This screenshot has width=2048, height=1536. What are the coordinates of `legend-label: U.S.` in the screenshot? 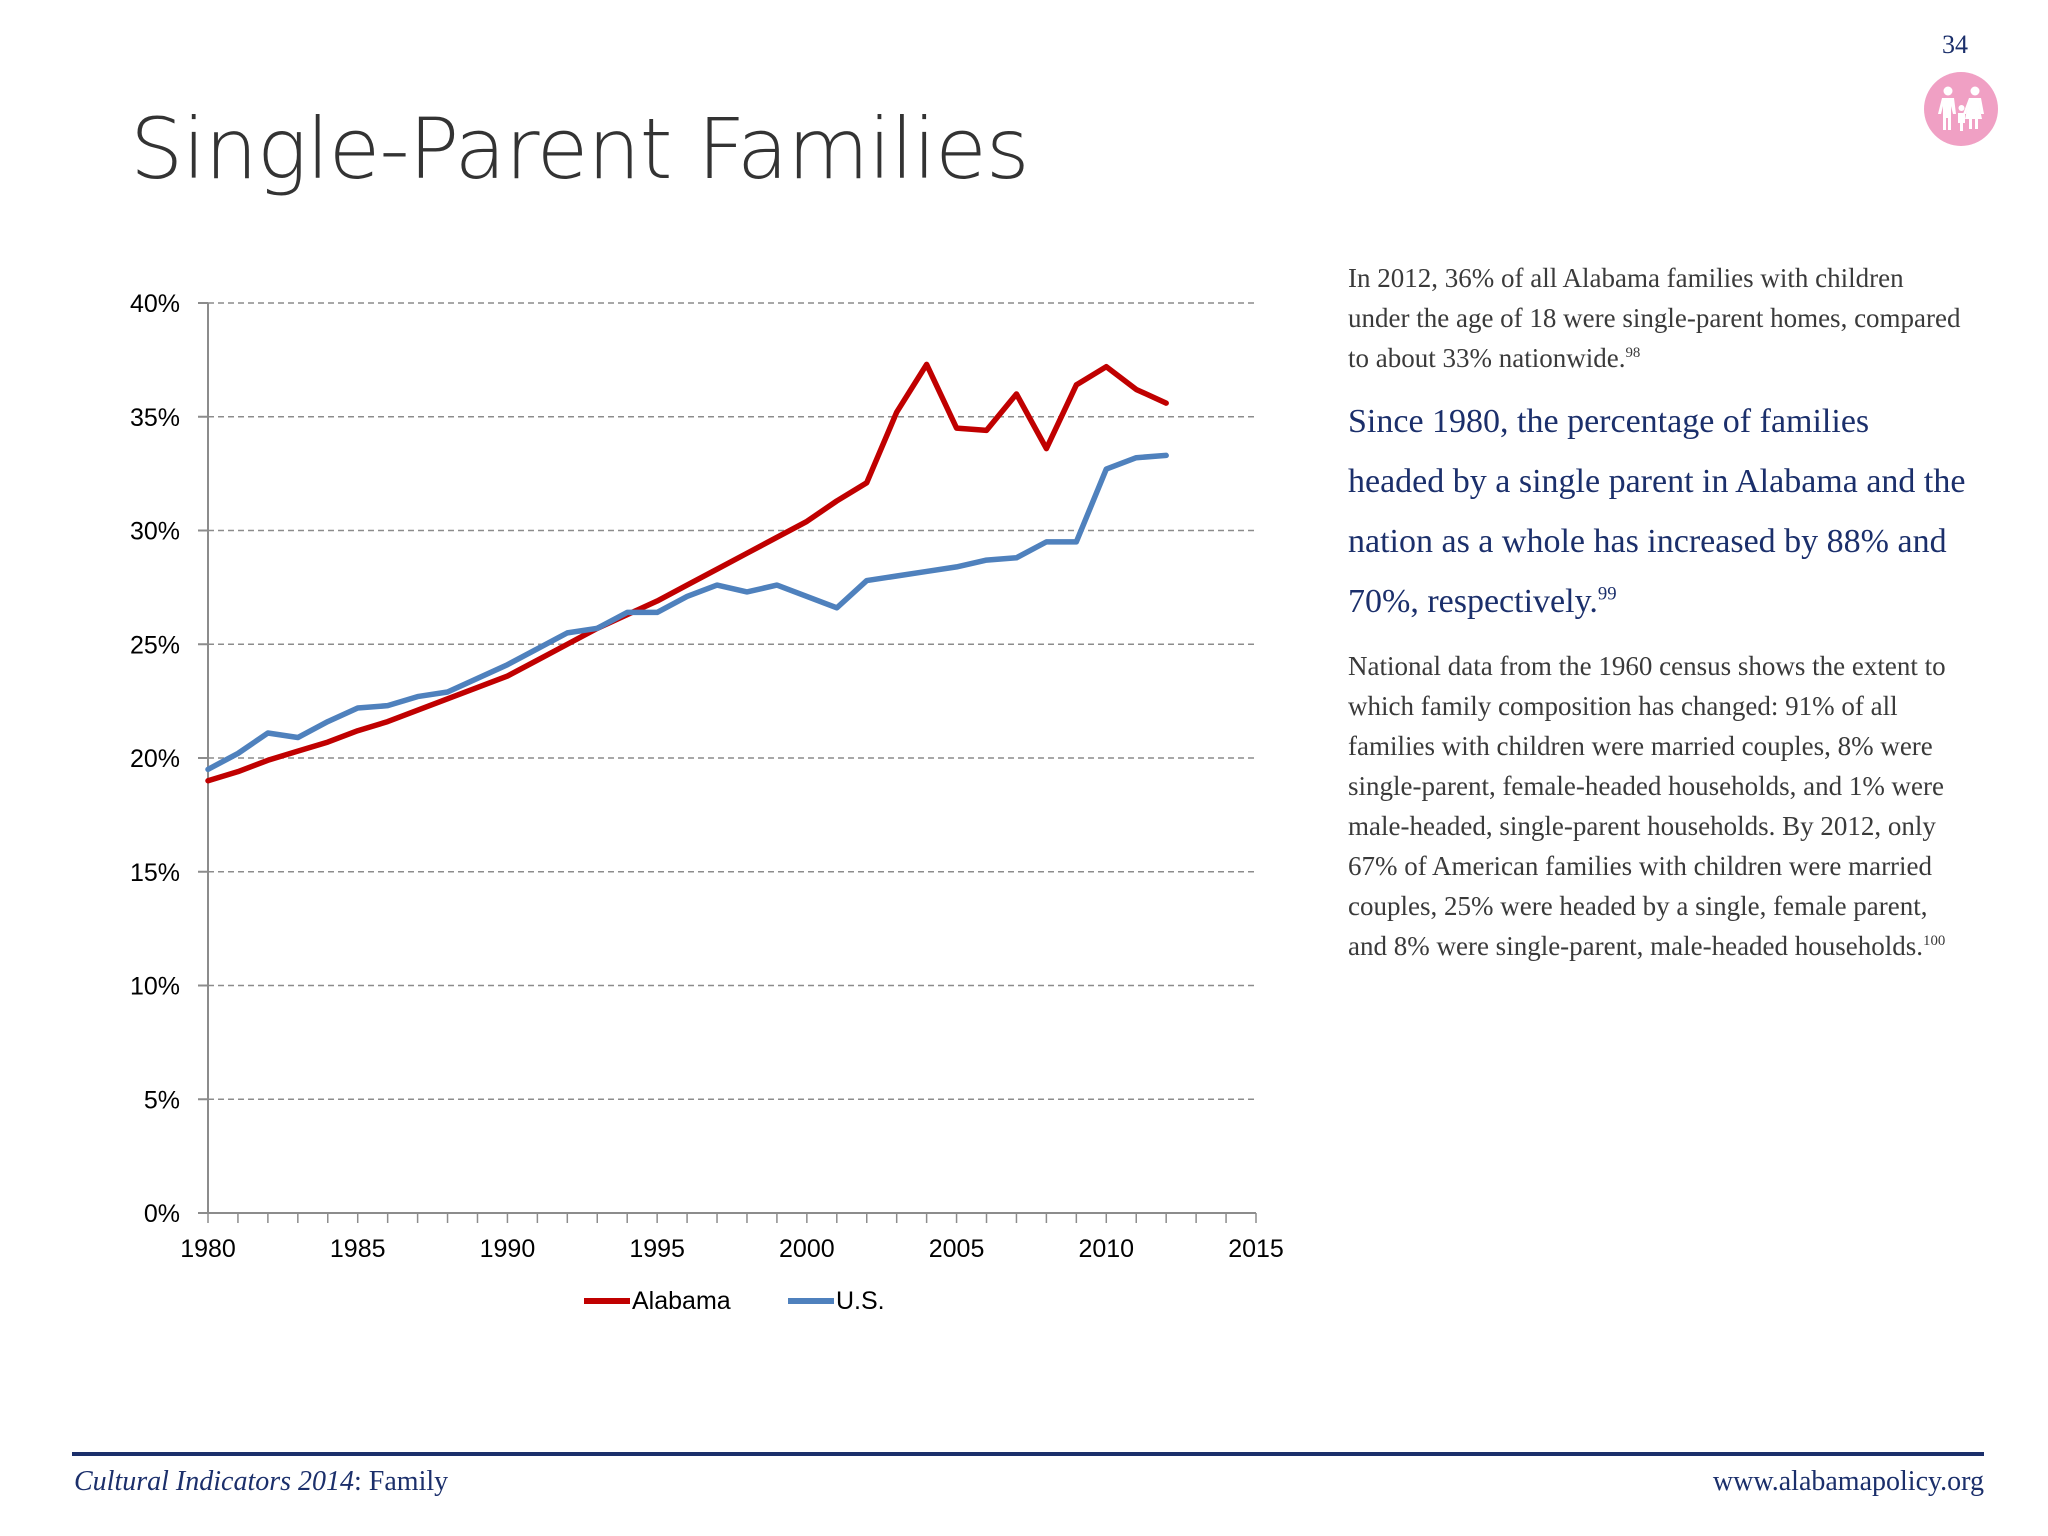 It's located at (860, 1301).